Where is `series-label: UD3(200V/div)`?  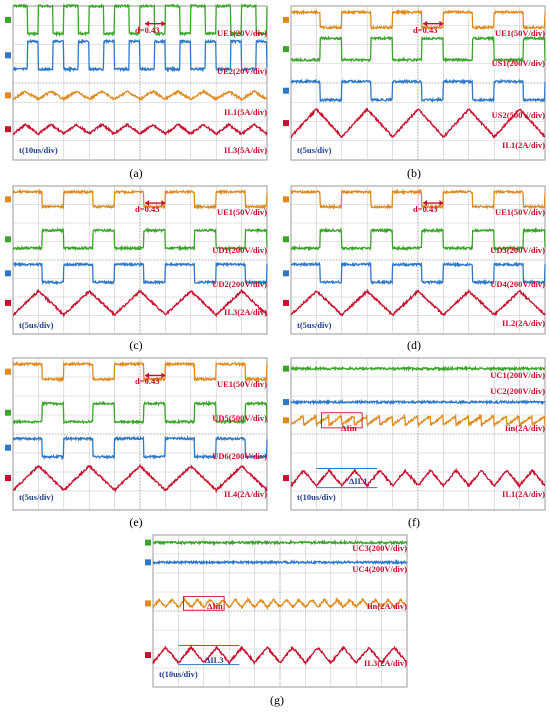
series-label: UD3(200V/div) is located at coordinates (517, 250).